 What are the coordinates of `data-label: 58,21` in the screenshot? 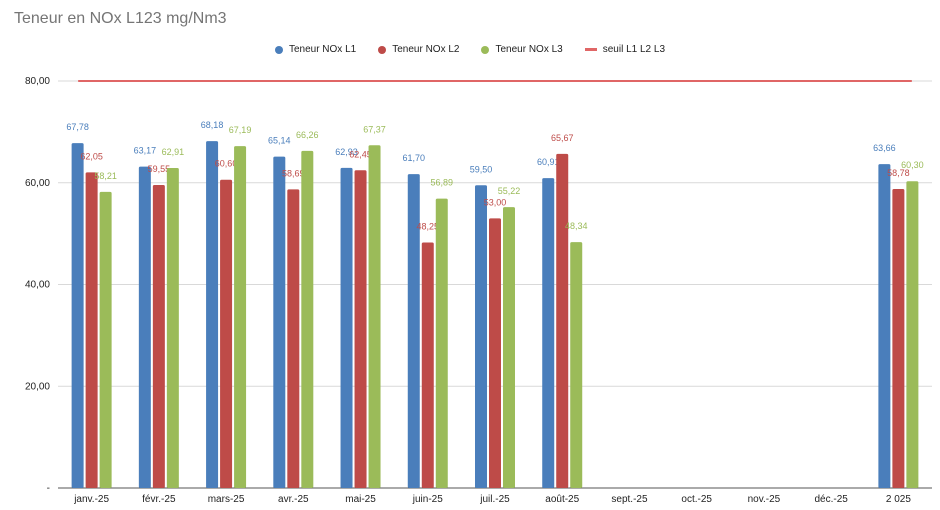 It's located at (105, 176).